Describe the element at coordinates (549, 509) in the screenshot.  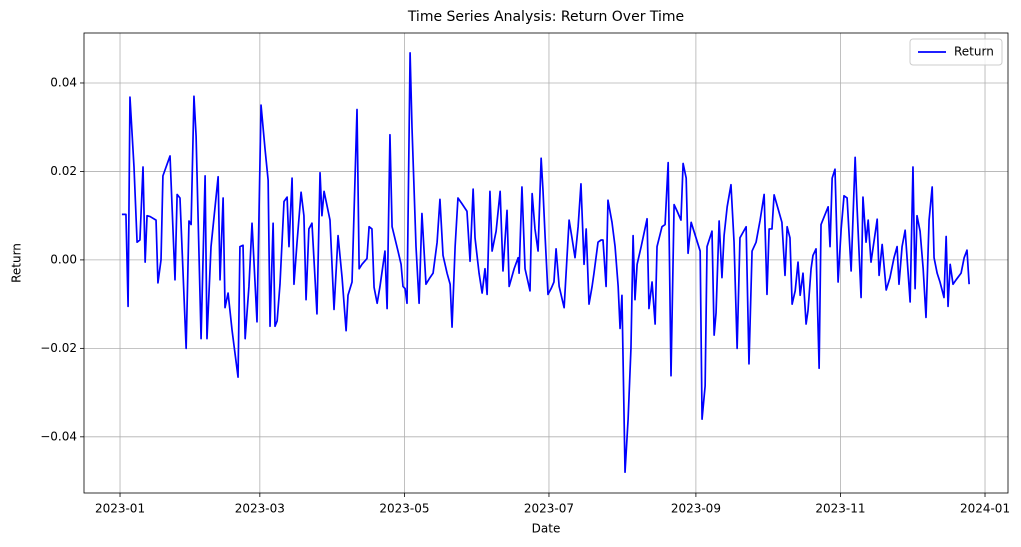
I see `x-tick-label: 2023-07` at that location.